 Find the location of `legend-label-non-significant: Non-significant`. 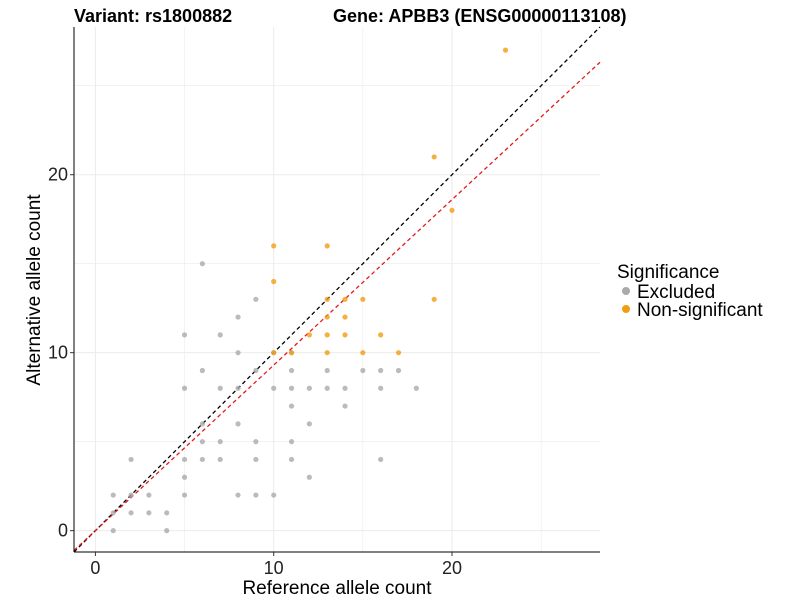

legend-label-non-significant: Non-significant is located at coordinates (700, 310).